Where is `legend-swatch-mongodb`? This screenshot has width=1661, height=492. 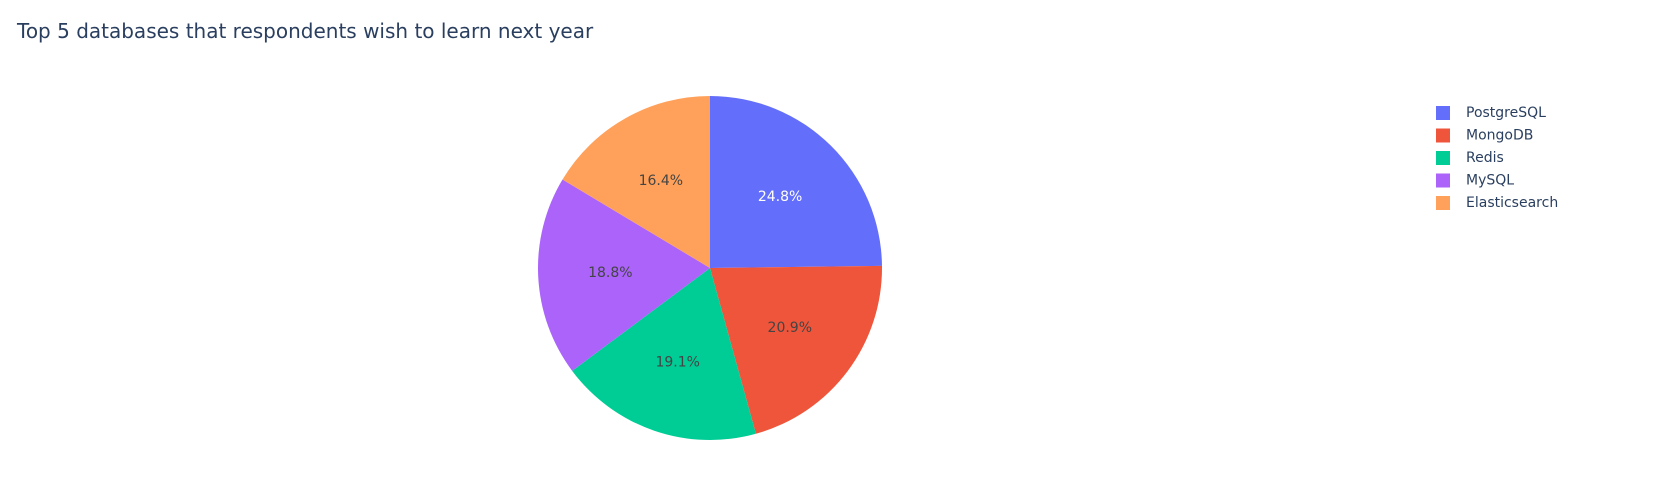
legend-swatch-mongodb is located at coordinates (1443, 135).